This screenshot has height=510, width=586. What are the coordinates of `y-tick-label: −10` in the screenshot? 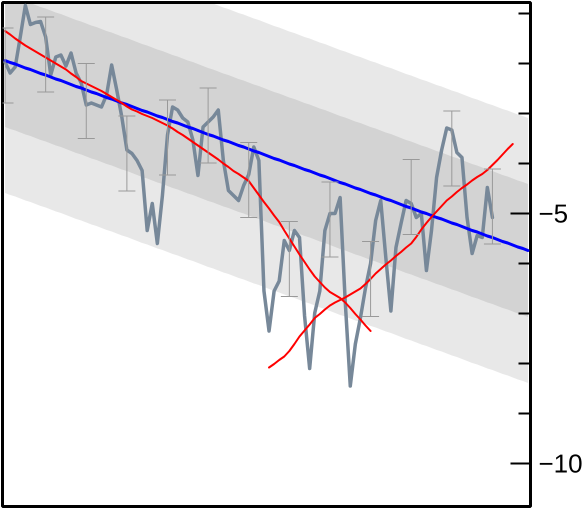 It's located at (560, 463).